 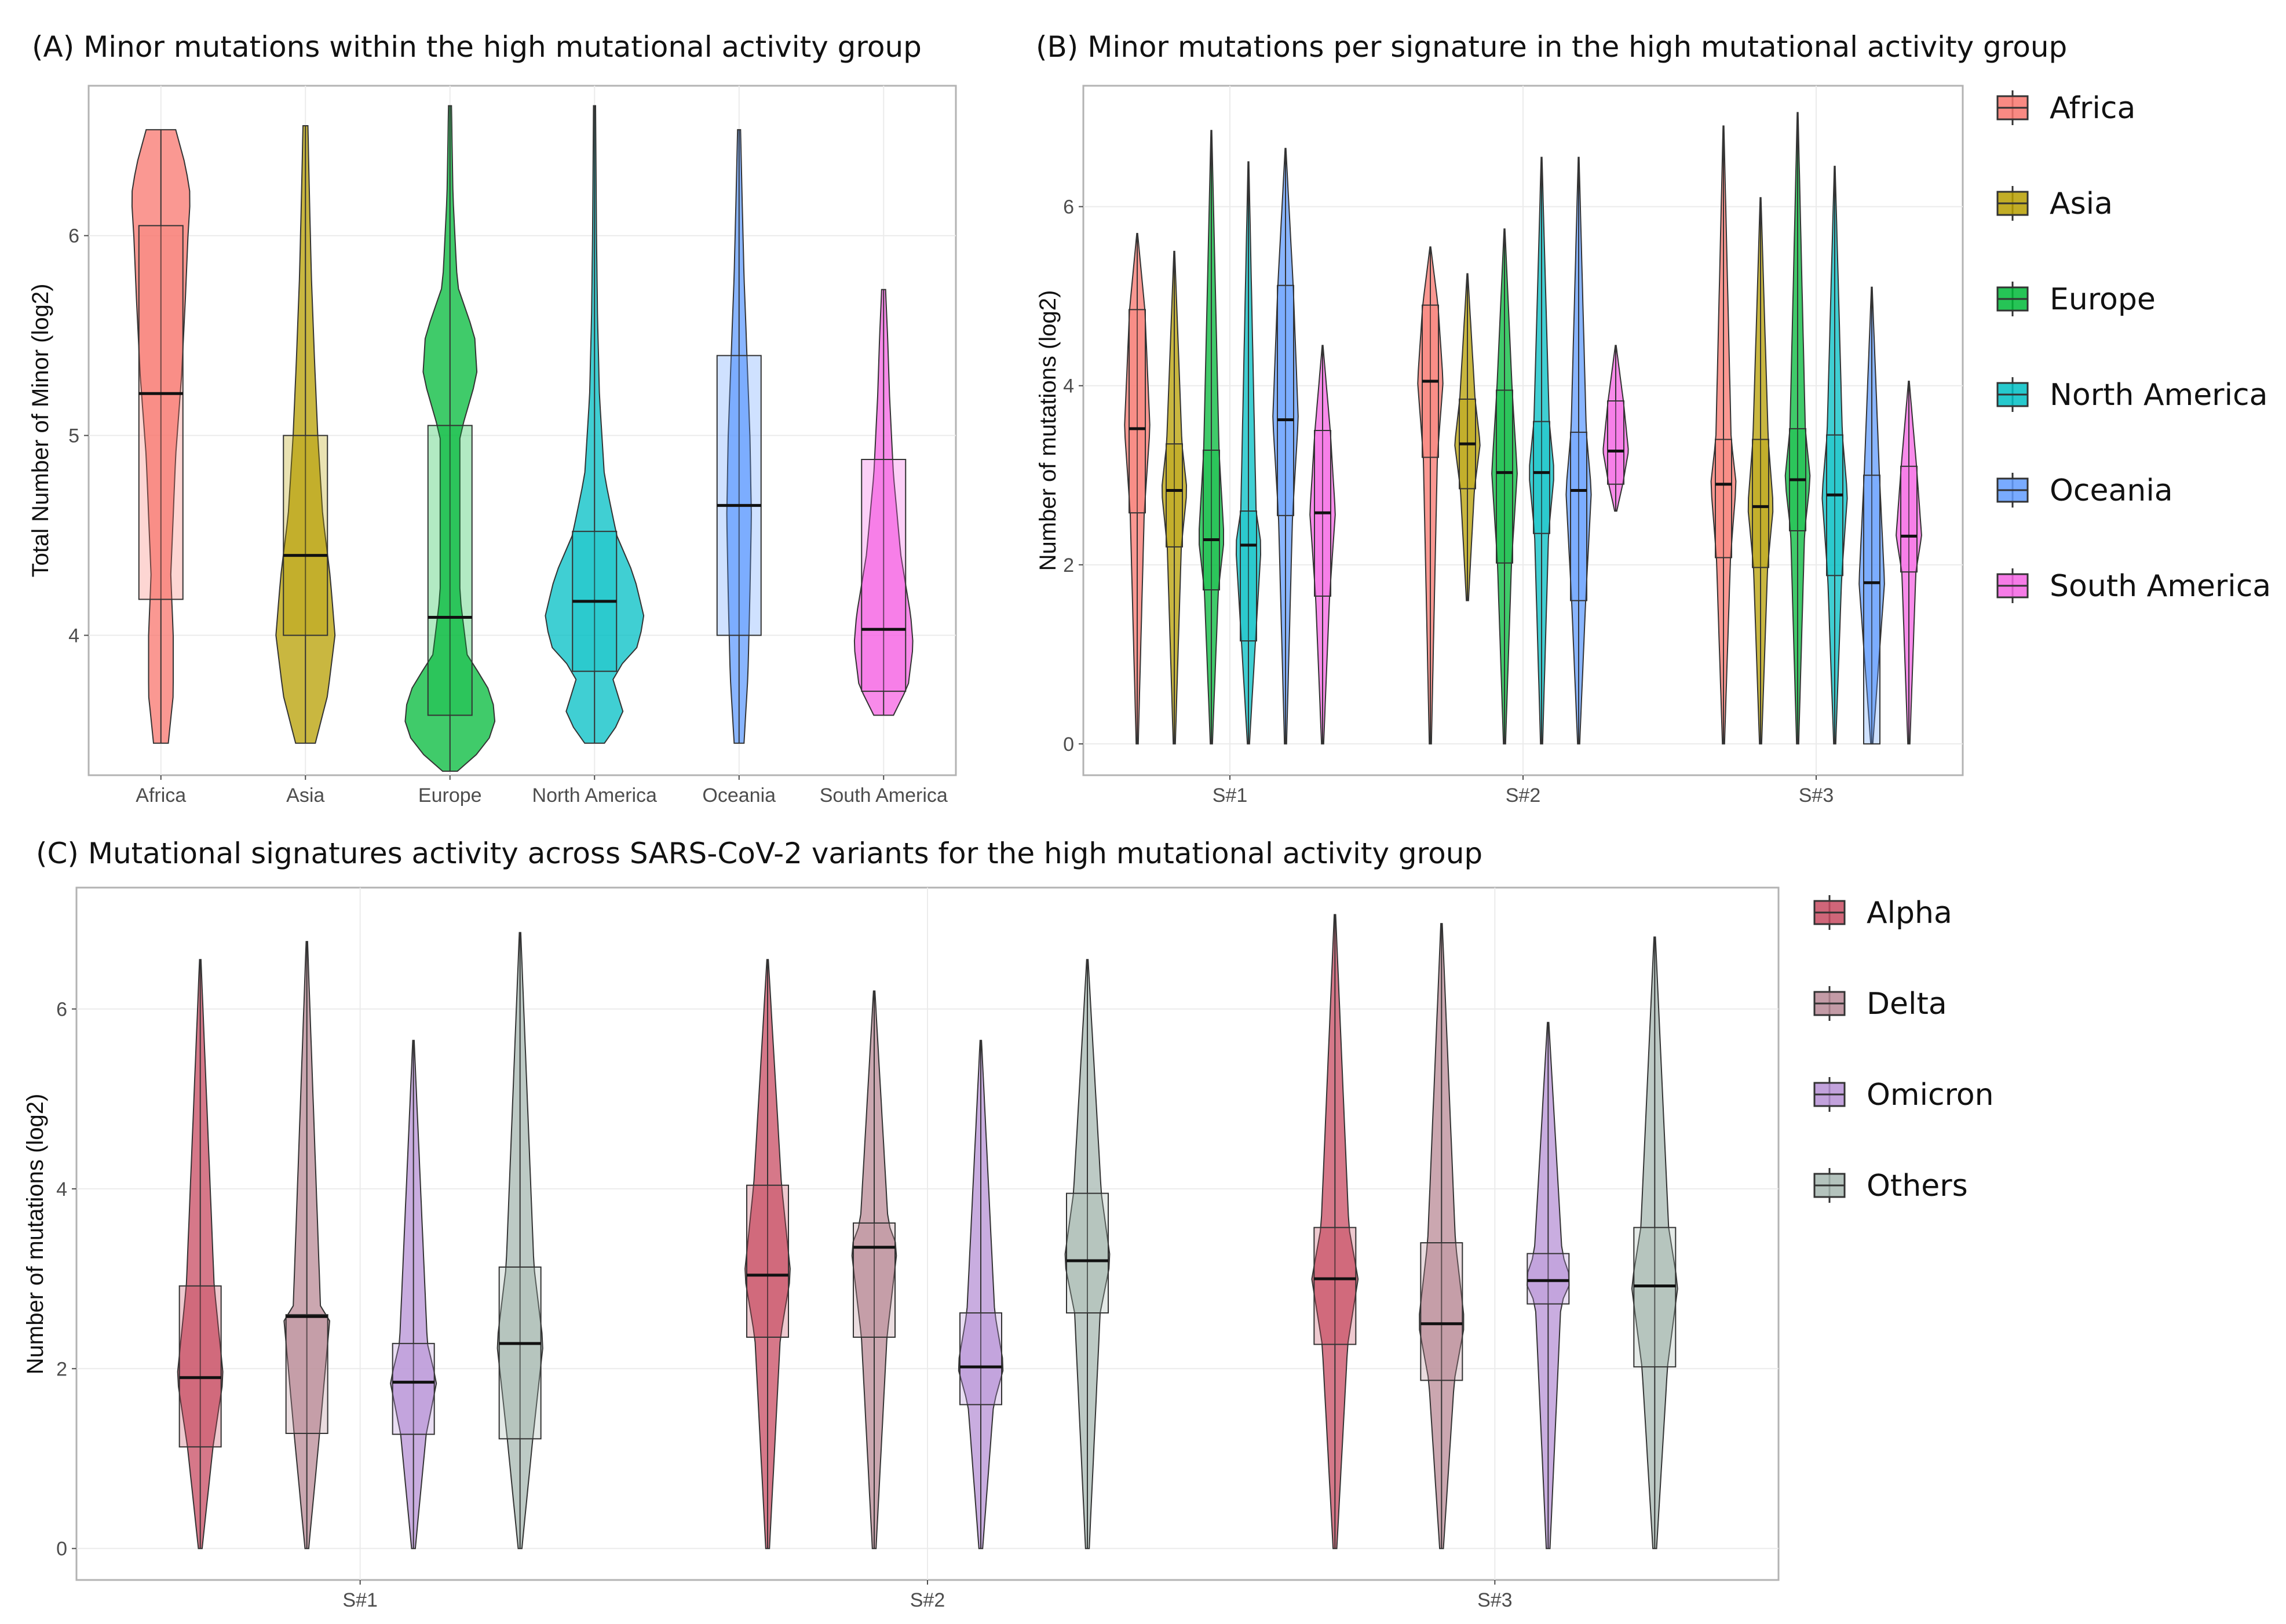 What do you see at coordinates (1048, 430) in the screenshot?
I see `panel-b-y-axis-title: Number of mutations (log2)` at bounding box center [1048, 430].